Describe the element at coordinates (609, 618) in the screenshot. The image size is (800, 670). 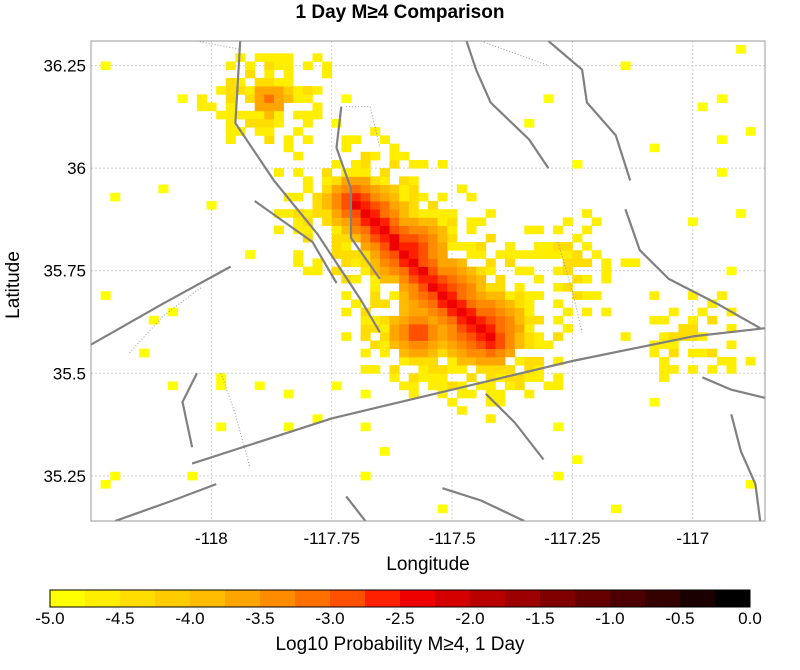
I see `colorbar-tick-label: -1.0` at that location.